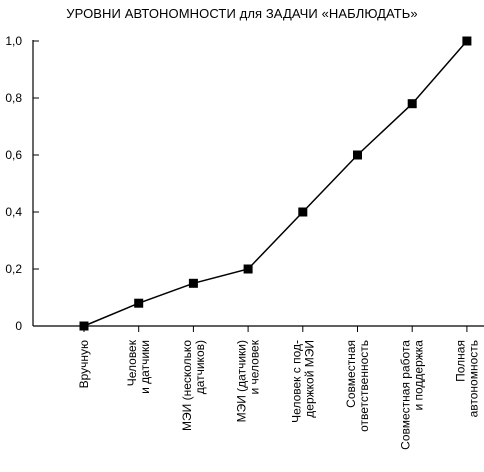 Image resolution: width=484 pixels, height=472 pixels. I want to click on x-tick-label: Совместная работа, so click(406, 395).